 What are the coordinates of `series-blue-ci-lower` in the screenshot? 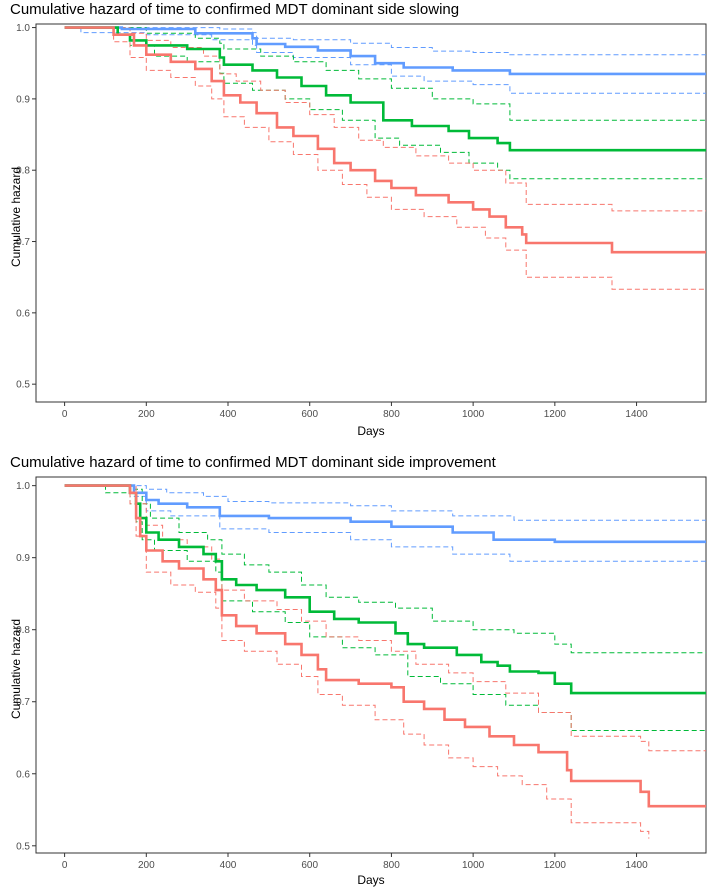 It's located at (385, 523).